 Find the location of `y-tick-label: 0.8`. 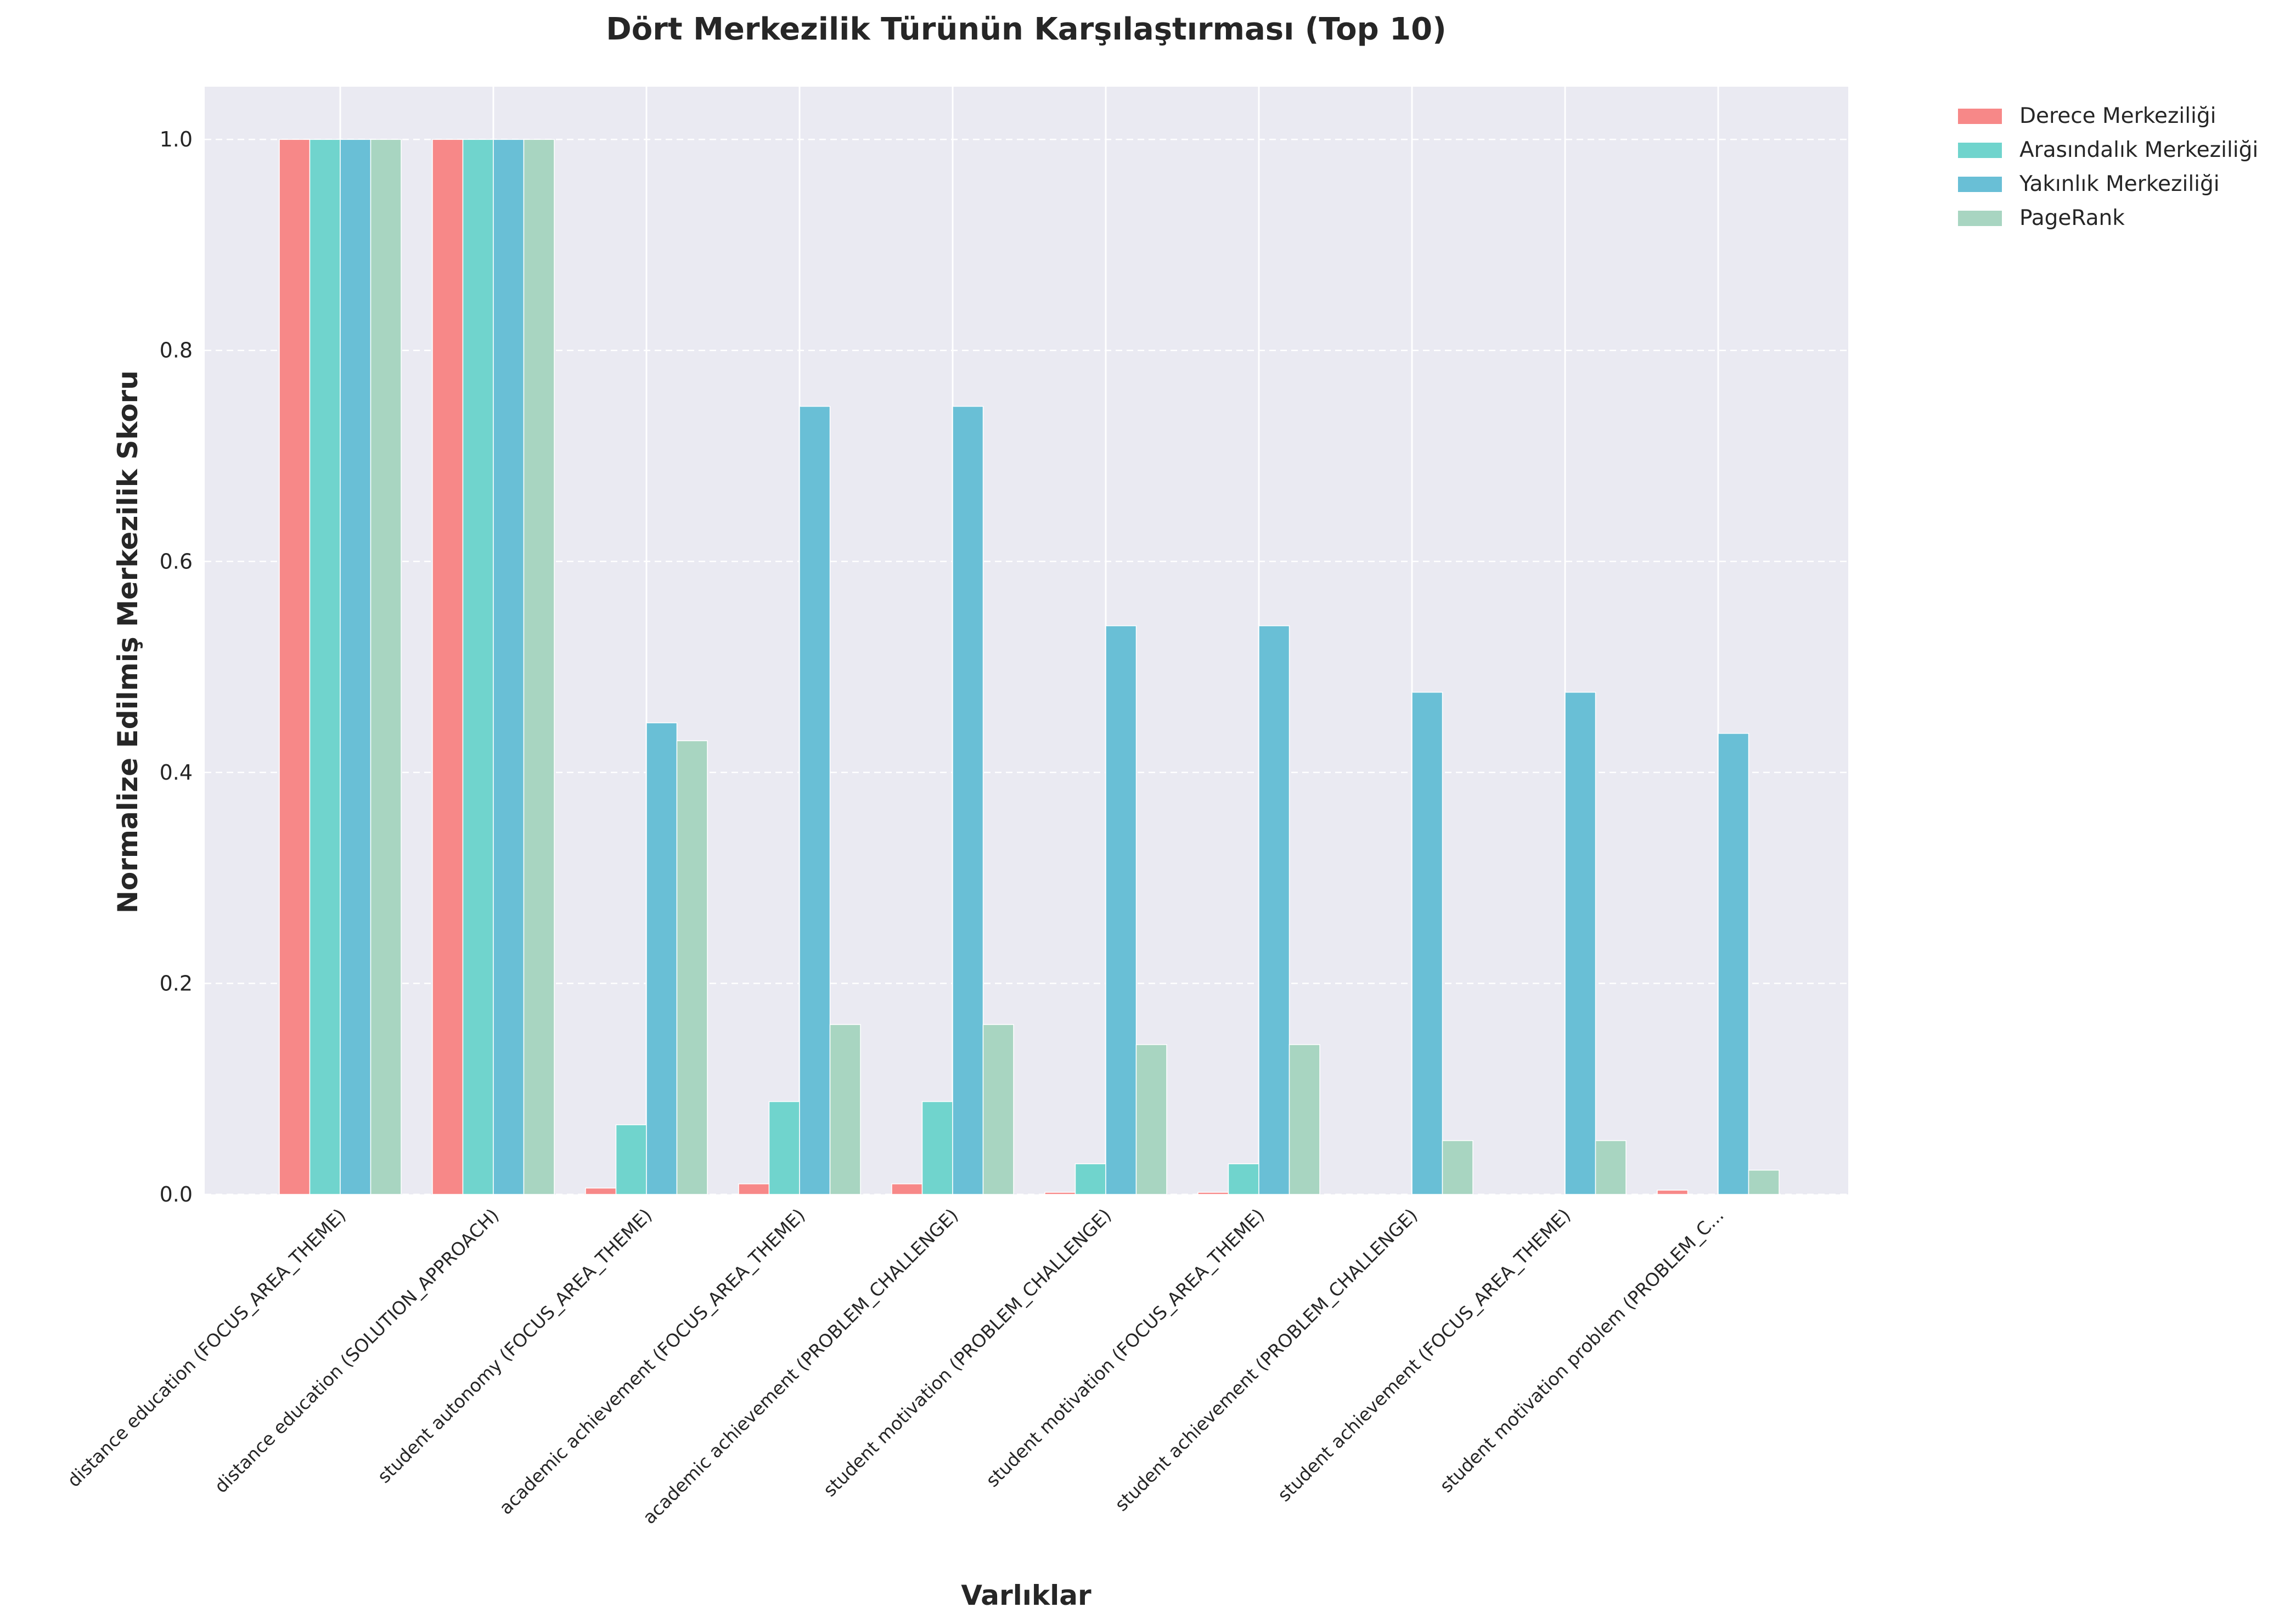

y-tick-label: 0.8 is located at coordinates (177, 351).